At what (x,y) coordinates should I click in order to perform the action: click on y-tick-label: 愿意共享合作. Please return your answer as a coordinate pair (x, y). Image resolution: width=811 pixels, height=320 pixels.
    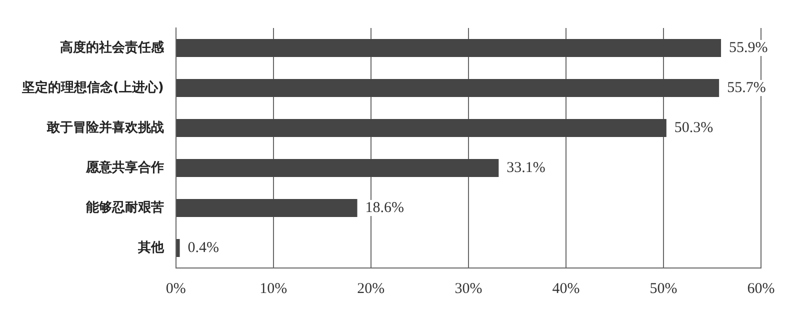
    Looking at the image, I should click on (124, 167).